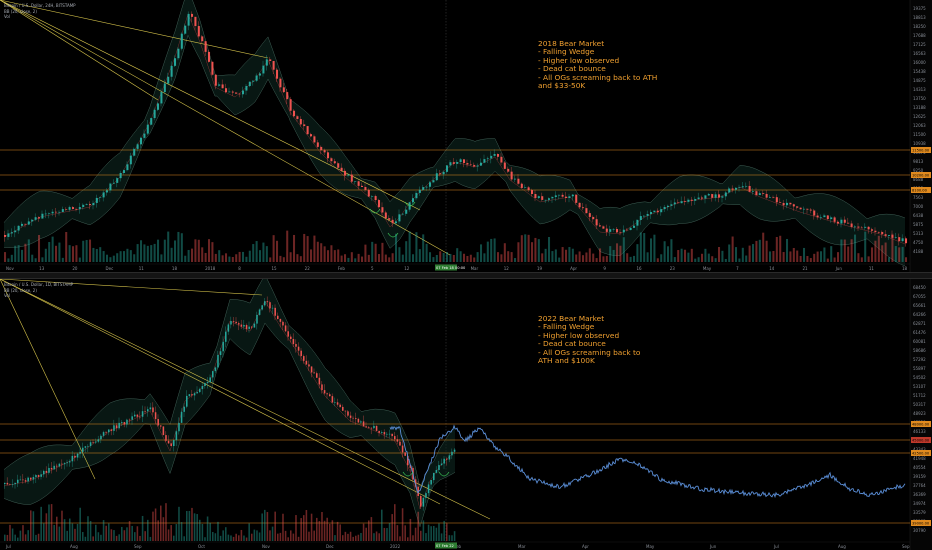  Describe the element at coordinates (918, 242) in the screenshot. I see `price-tick: 4750` at that location.